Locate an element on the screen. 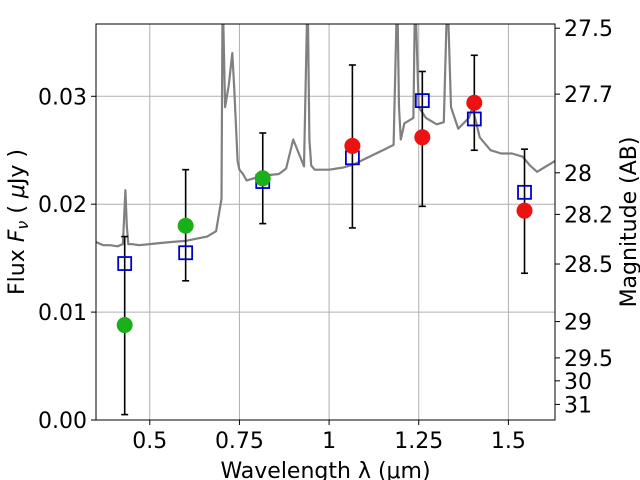 This screenshot has width=640, height=480. x-tick-label: 0.5 is located at coordinates (149, 441).